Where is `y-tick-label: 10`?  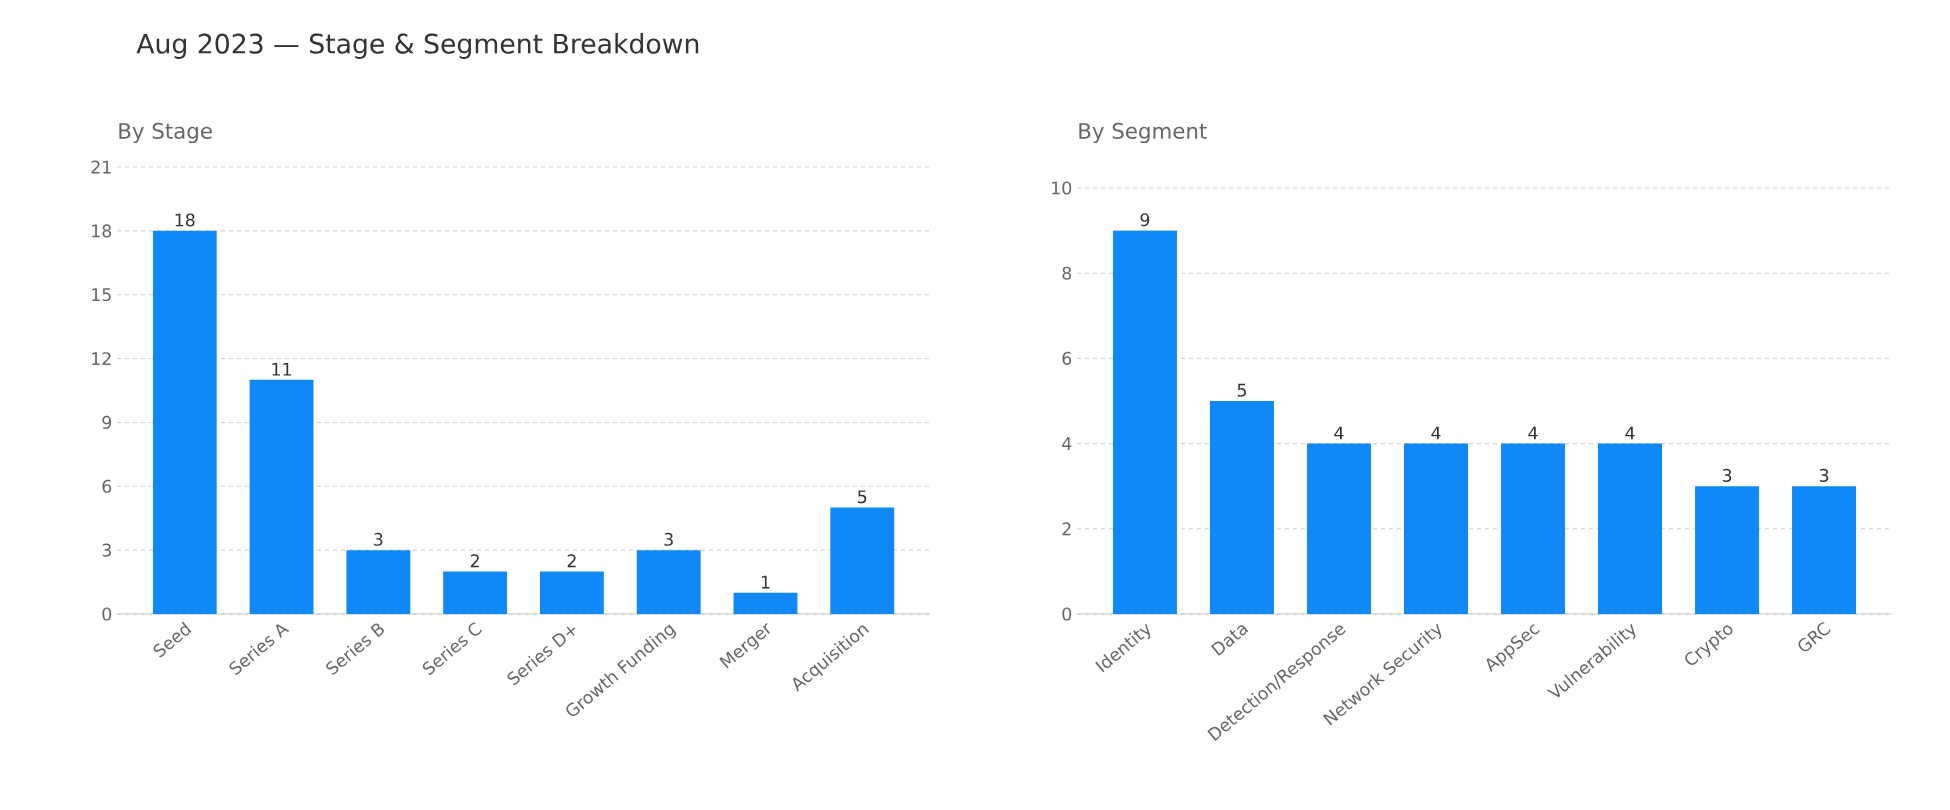 y-tick-label: 10 is located at coordinates (1062, 188).